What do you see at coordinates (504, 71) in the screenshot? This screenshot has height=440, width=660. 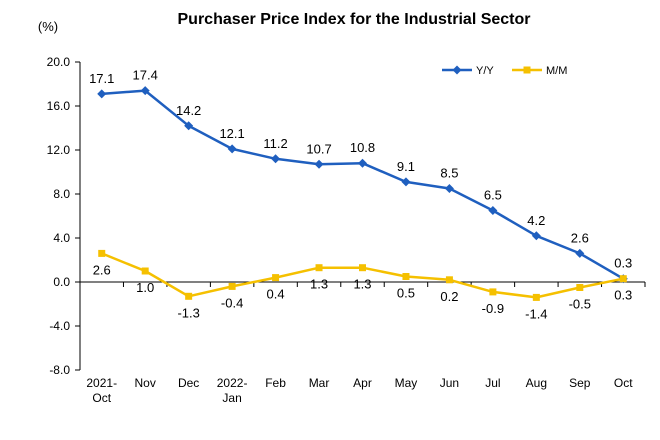 I see `legend: Y/Y M/M` at bounding box center [504, 71].